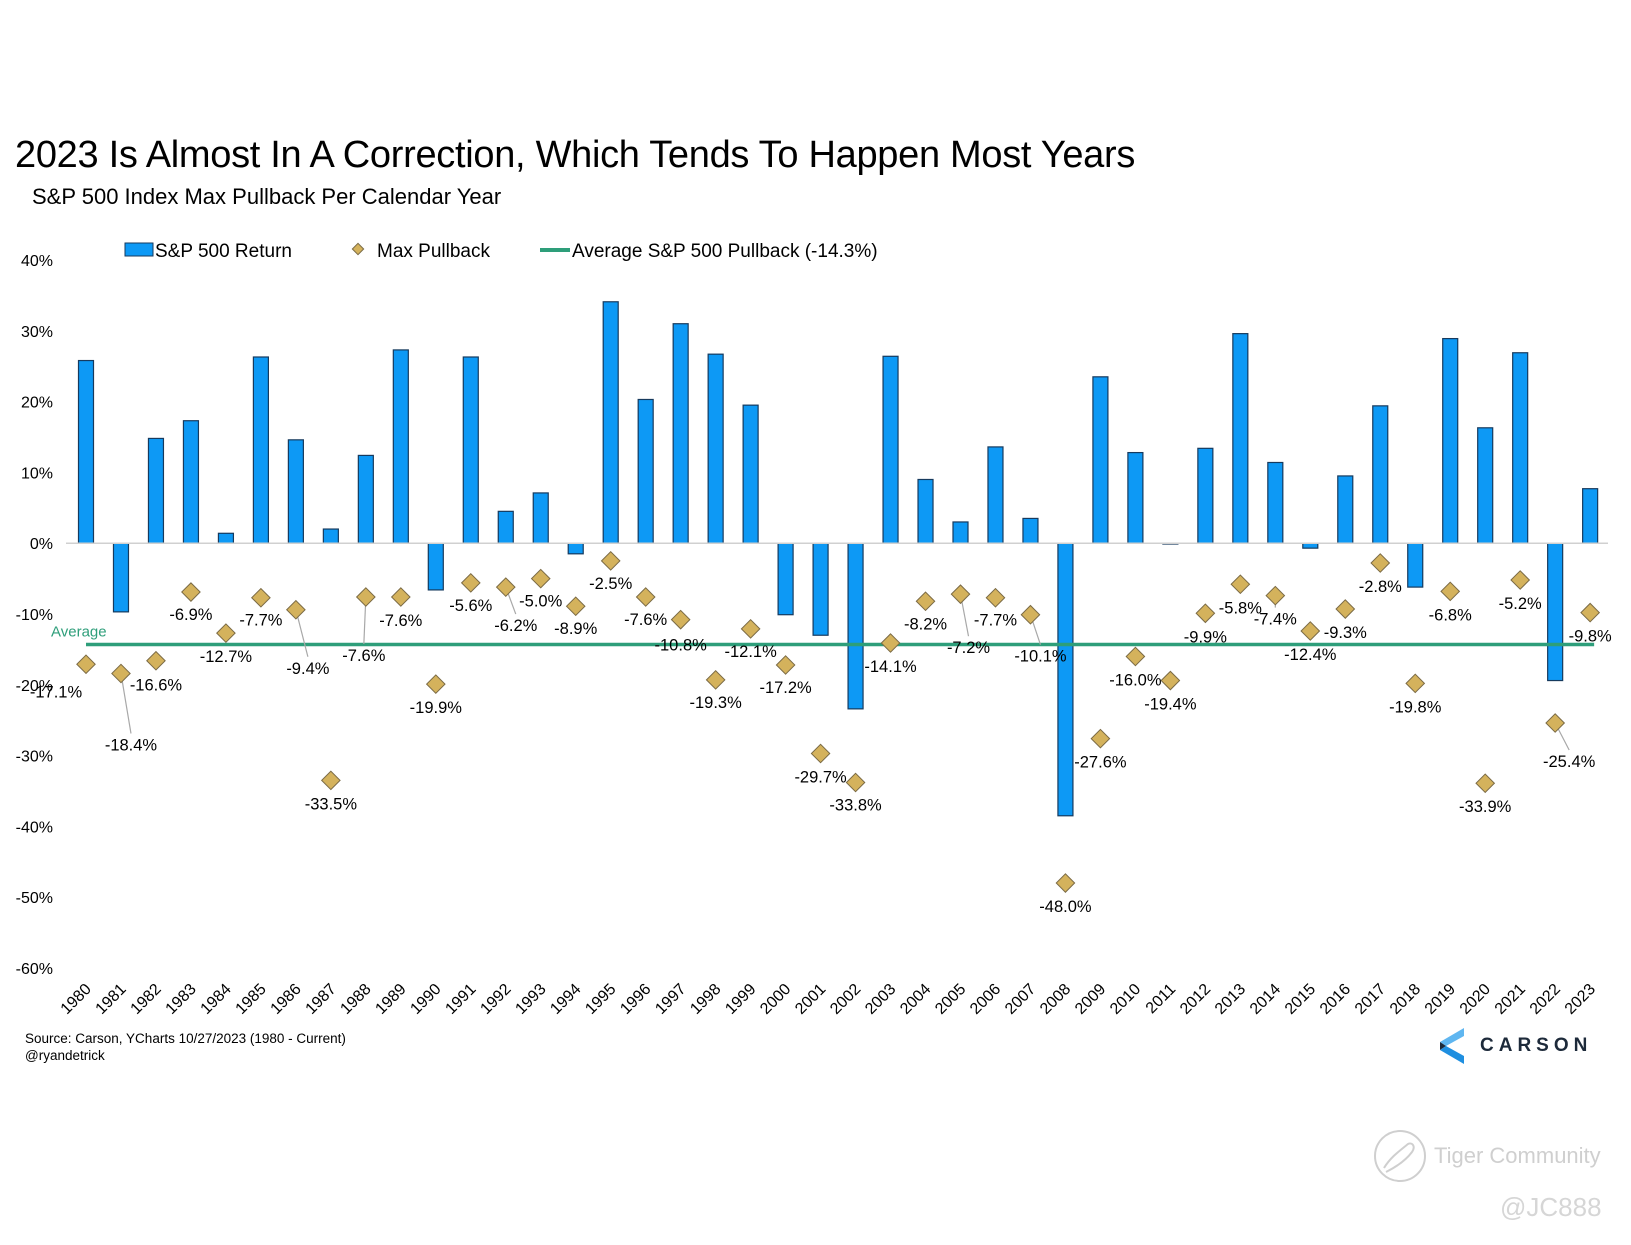 The width and height of the screenshot is (1631, 1245). I want to click on watermark-brand: Tiger Community, so click(1517, 1155).